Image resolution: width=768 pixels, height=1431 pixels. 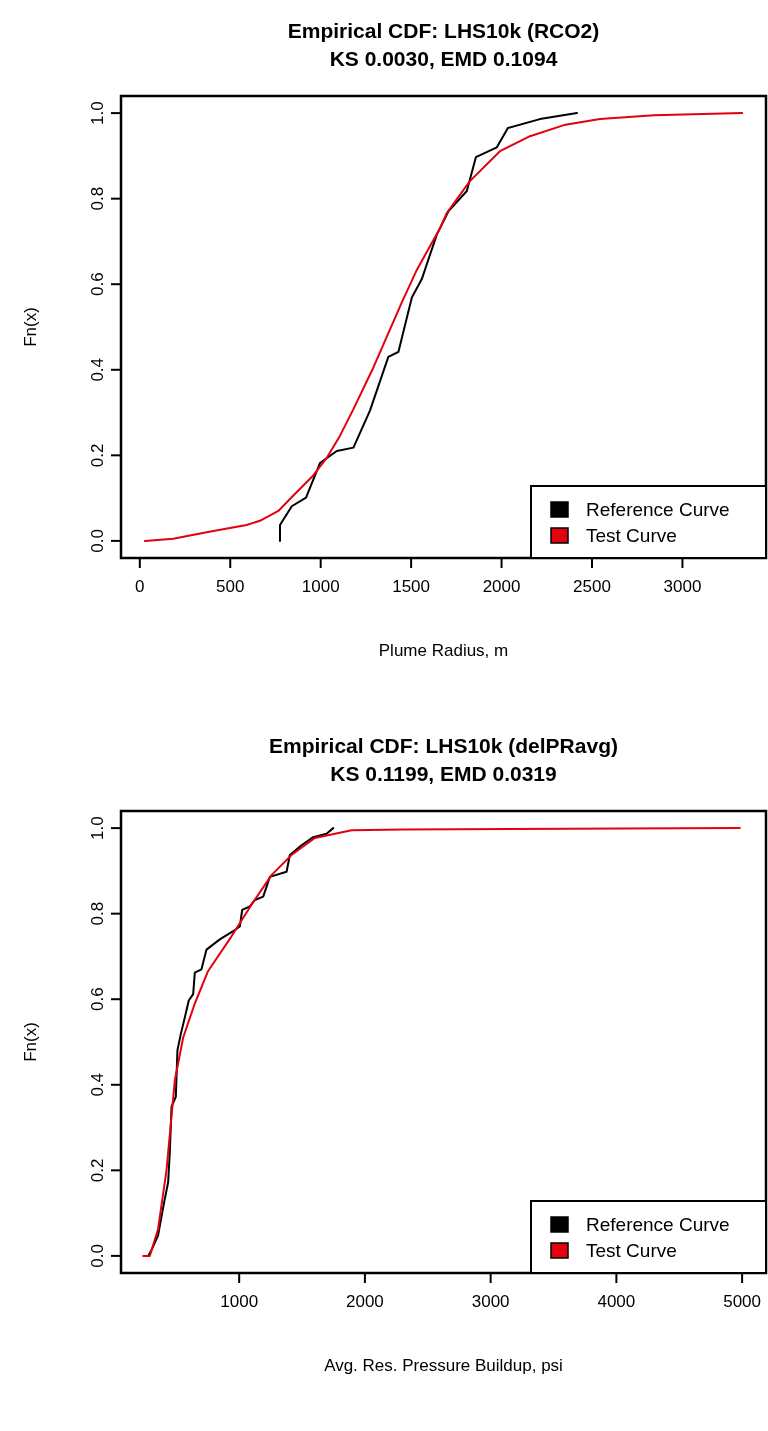 What do you see at coordinates (230, 586) in the screenshot?
I see `x-tick-label: 500` at bounding box center [230, 586].